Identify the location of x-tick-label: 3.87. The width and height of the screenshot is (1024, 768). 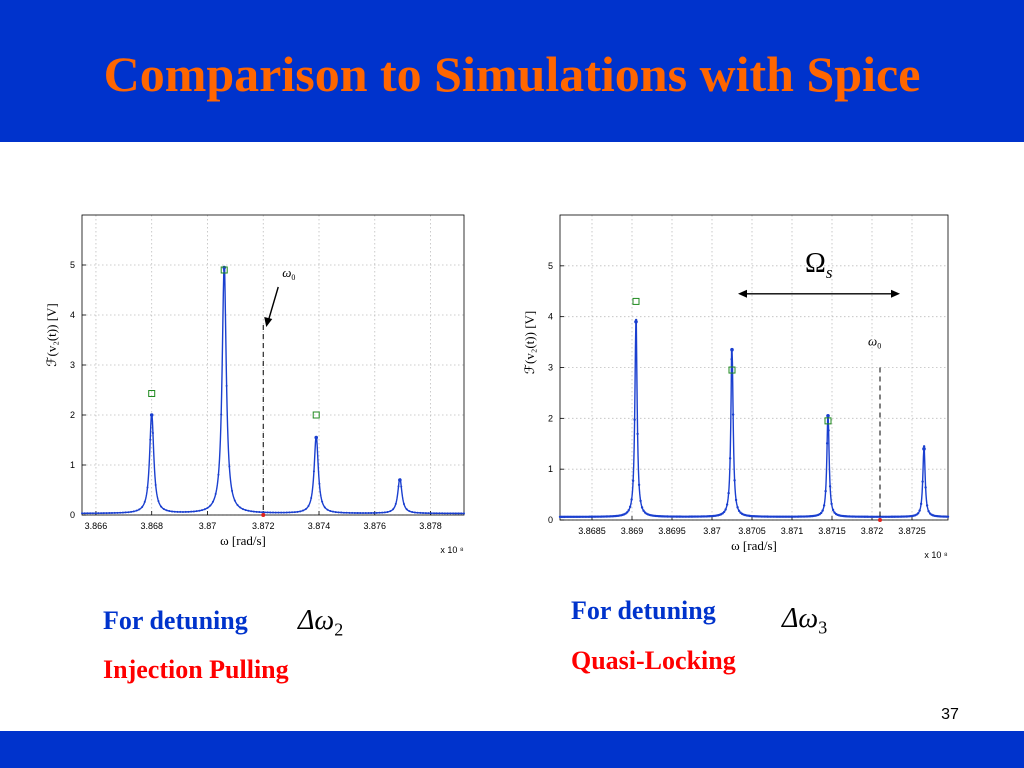
(712, 531).